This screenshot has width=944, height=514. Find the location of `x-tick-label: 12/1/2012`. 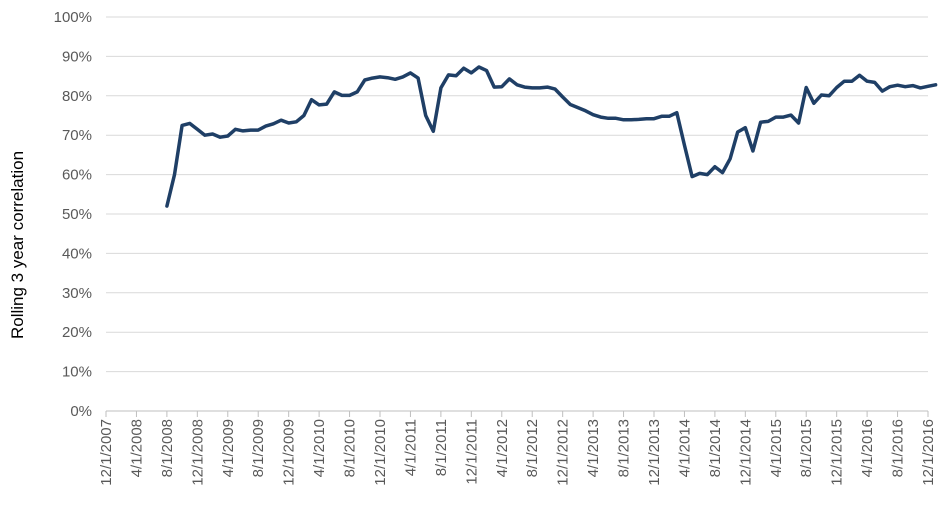

x-tick-label: 12/1/2012 is located at coordinates (563, 452).